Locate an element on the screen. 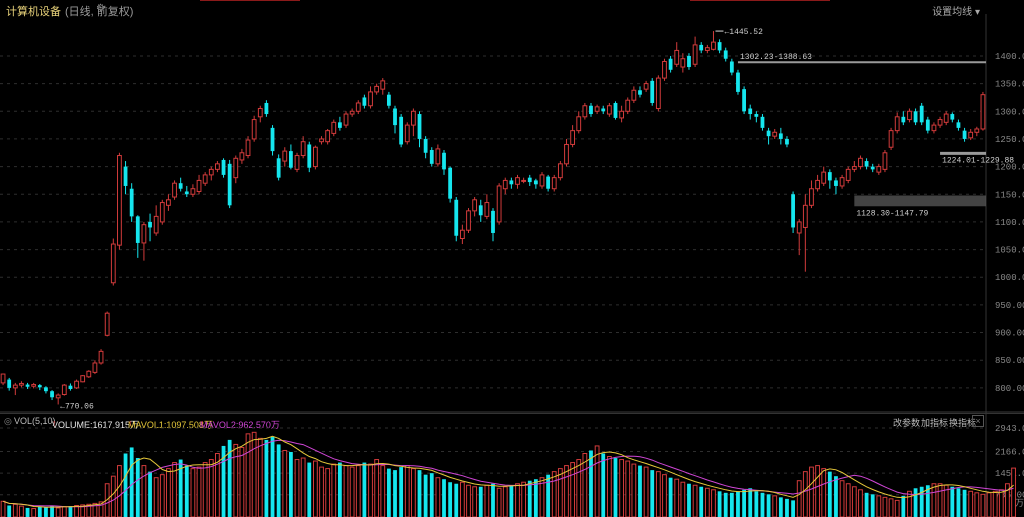 Image resolution: width=1024 pixels, height=517 pixels. set-ma-button: 设置均线 ▾ is located at coordinates (956, 12).